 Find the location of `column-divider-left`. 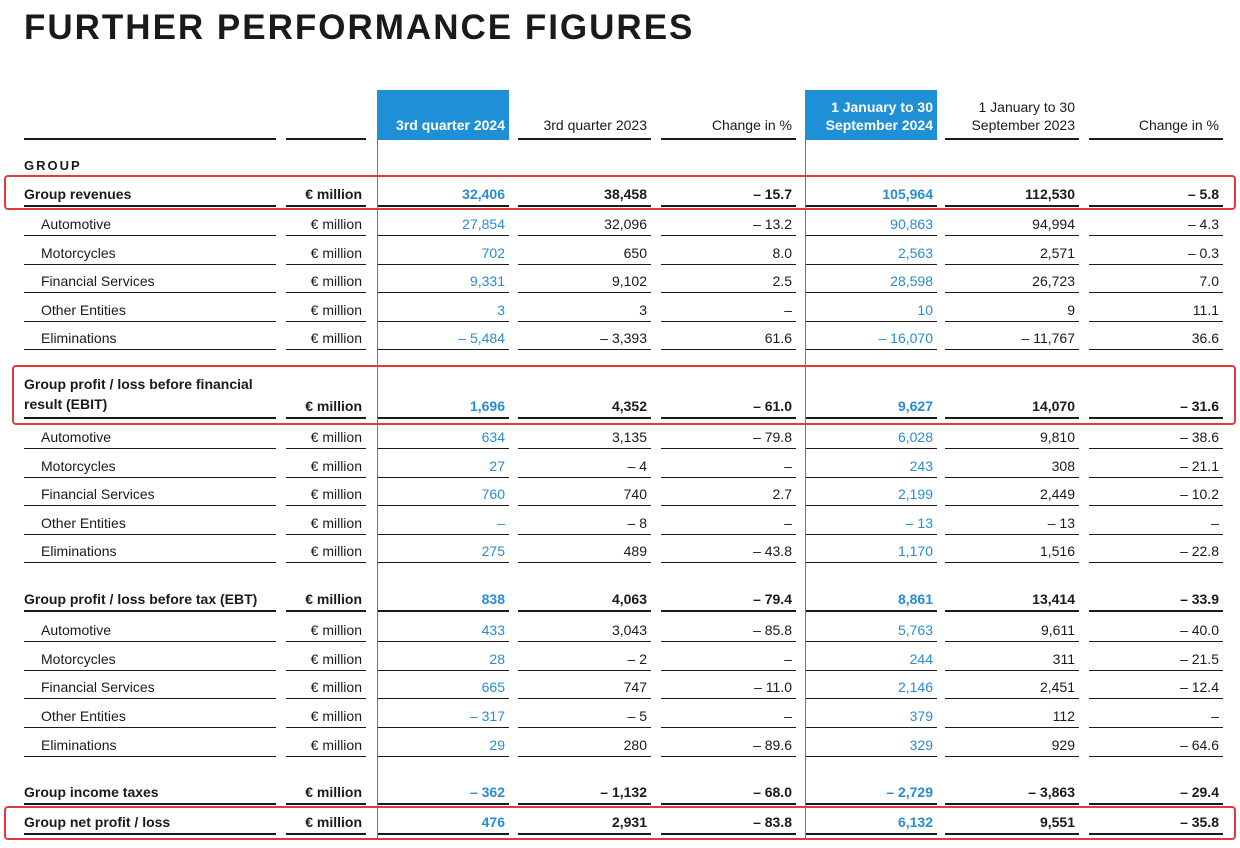

column-divider-left is located at coordinates (377, 465).